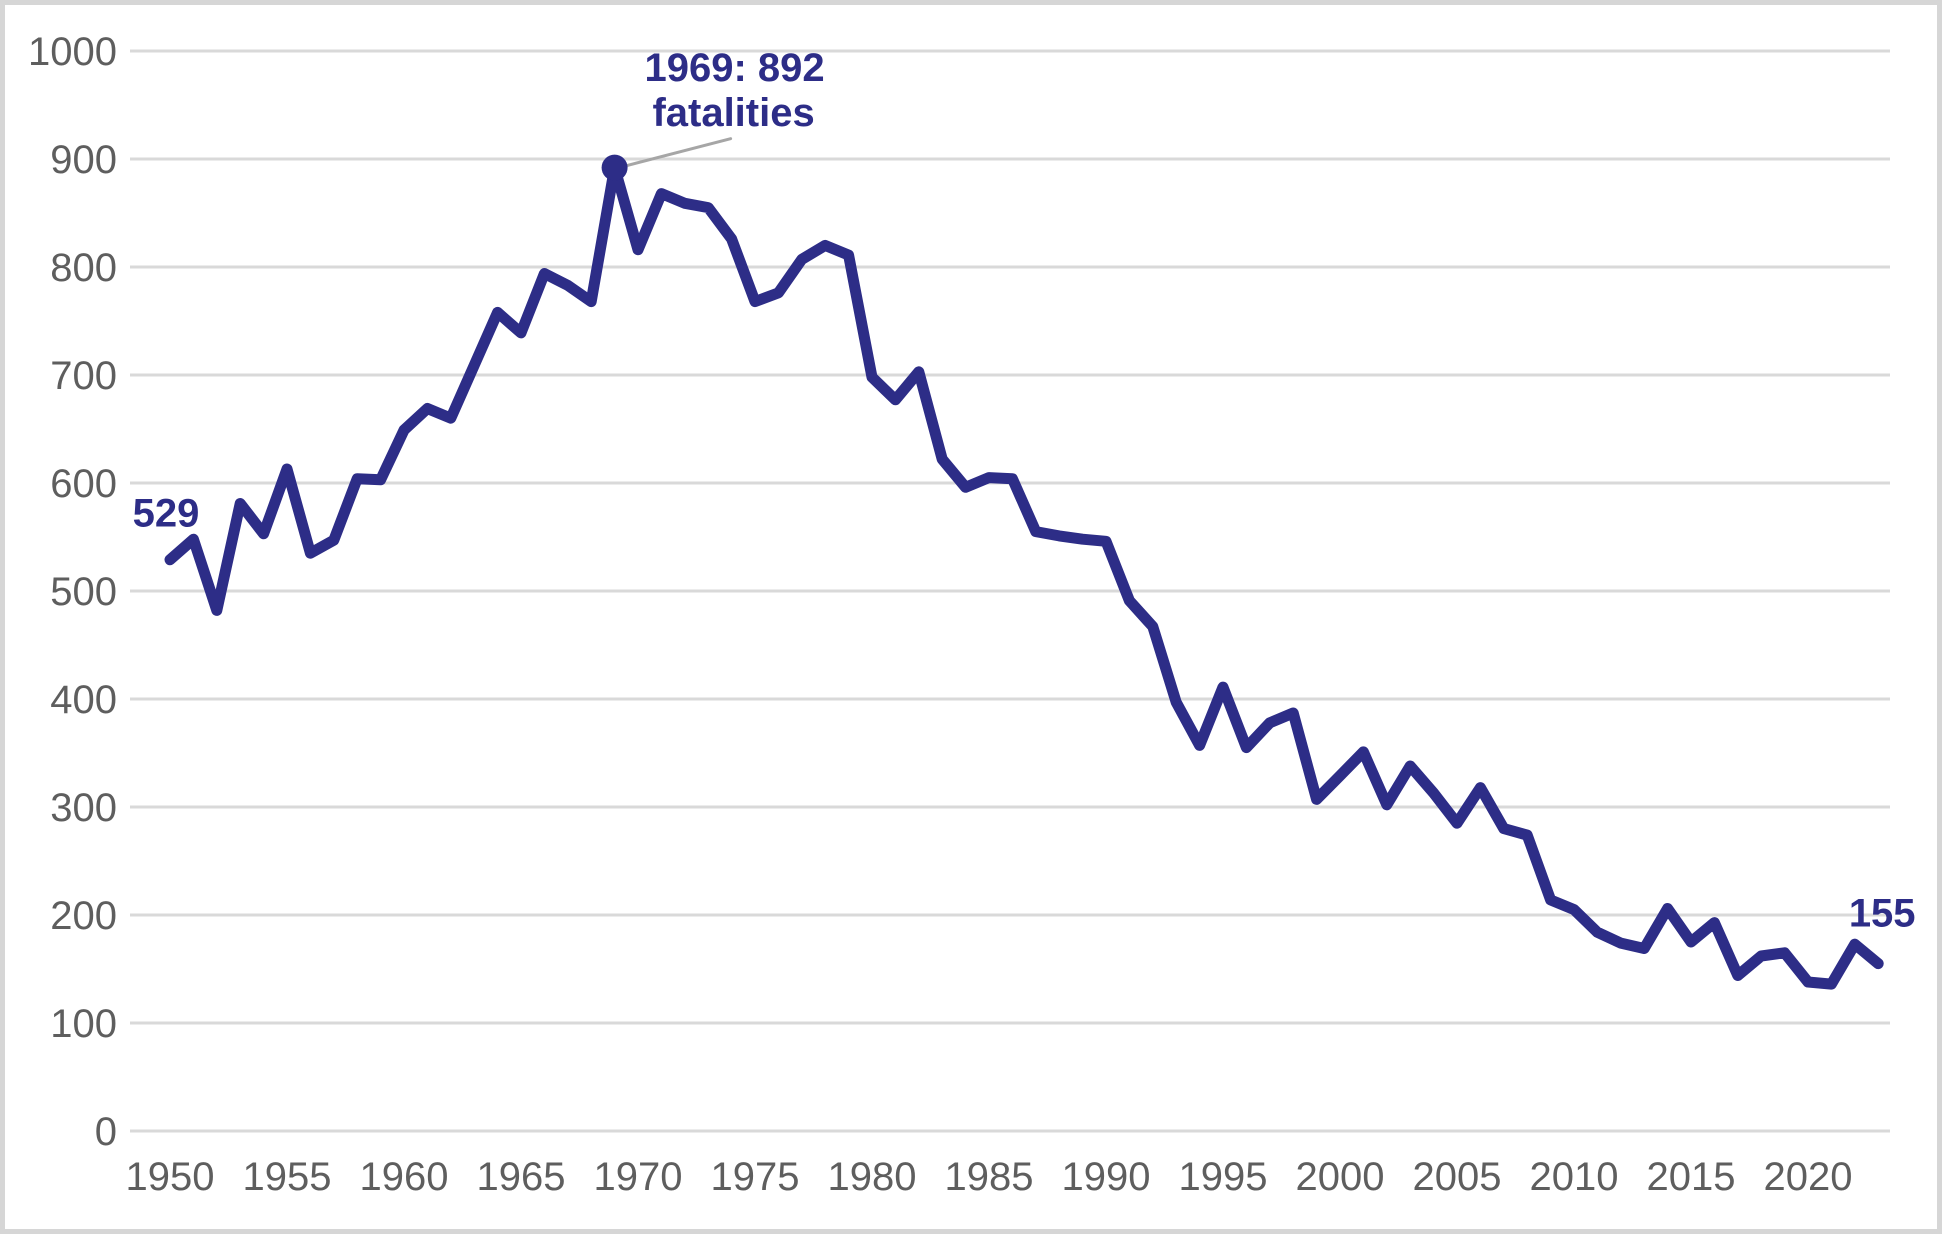  Describe the element at coordinates (106, 1132) in the screenshot. I see `y-tick-label-0: 0` at that location.